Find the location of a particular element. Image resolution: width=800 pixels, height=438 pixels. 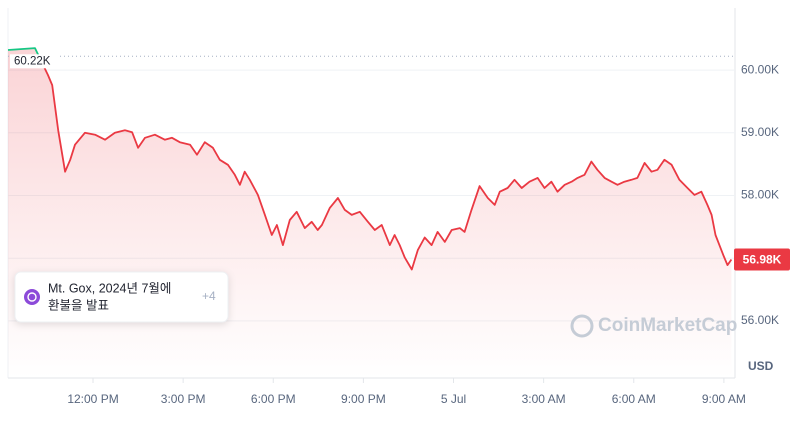

y-tick-label: 58.00K is located at coordinates (760, 195).